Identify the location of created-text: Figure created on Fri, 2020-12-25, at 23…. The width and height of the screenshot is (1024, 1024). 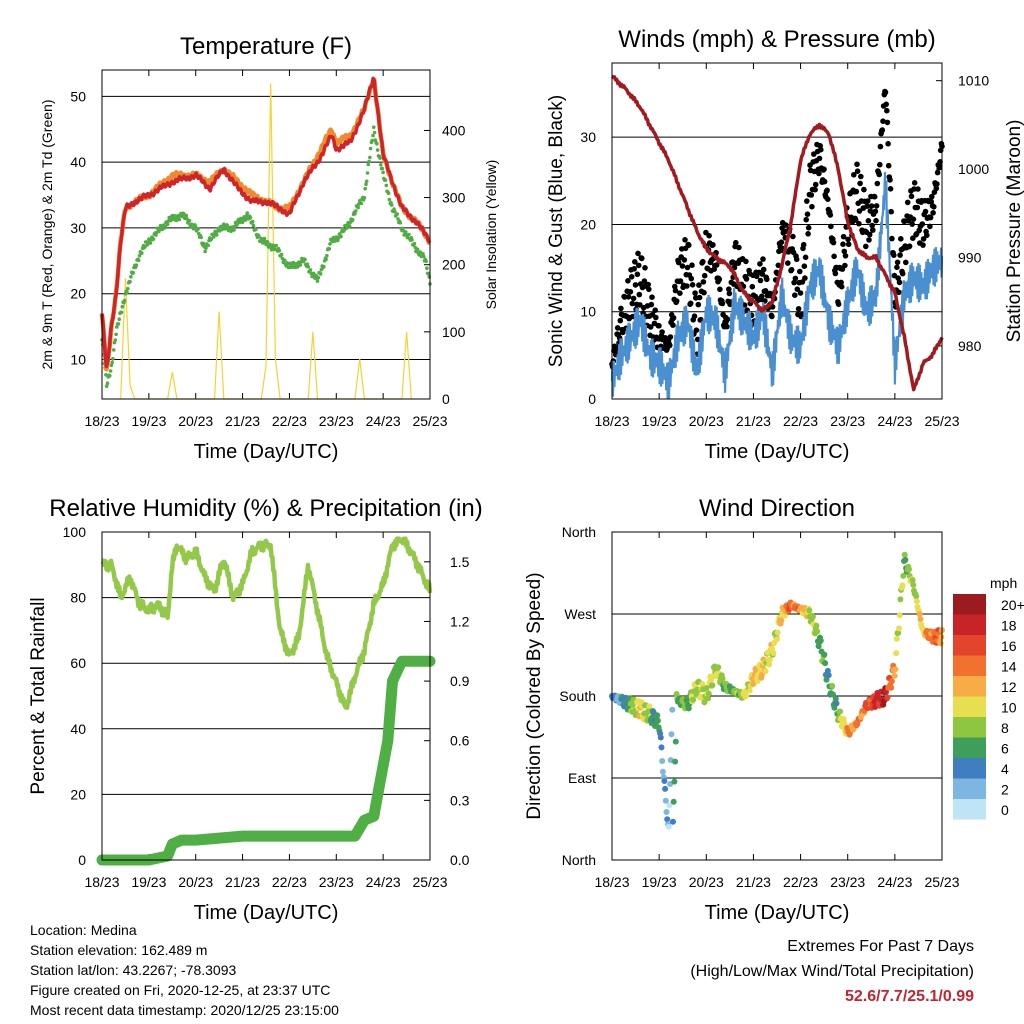
(180, 990).